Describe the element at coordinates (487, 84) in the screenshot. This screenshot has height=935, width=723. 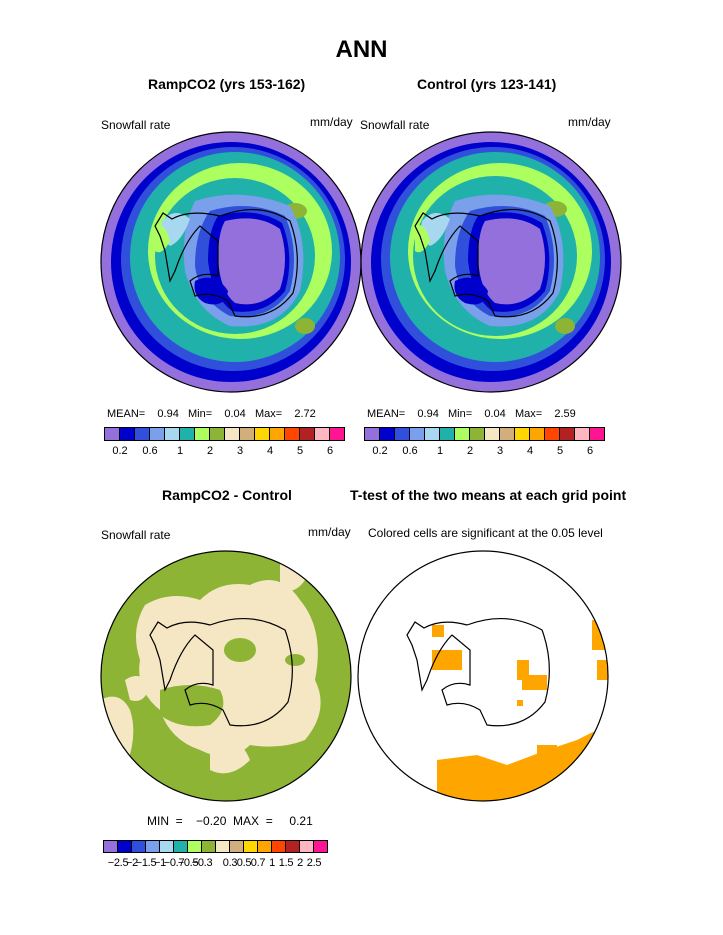
I see `control-panel-title: Control (yrs 123-141)` at that location.